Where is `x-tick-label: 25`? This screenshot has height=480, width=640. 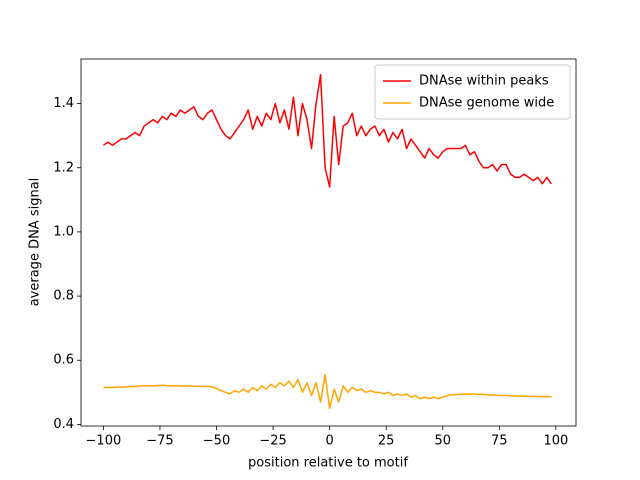 x-tick-label: 25 is located at coordinates (386, 441).